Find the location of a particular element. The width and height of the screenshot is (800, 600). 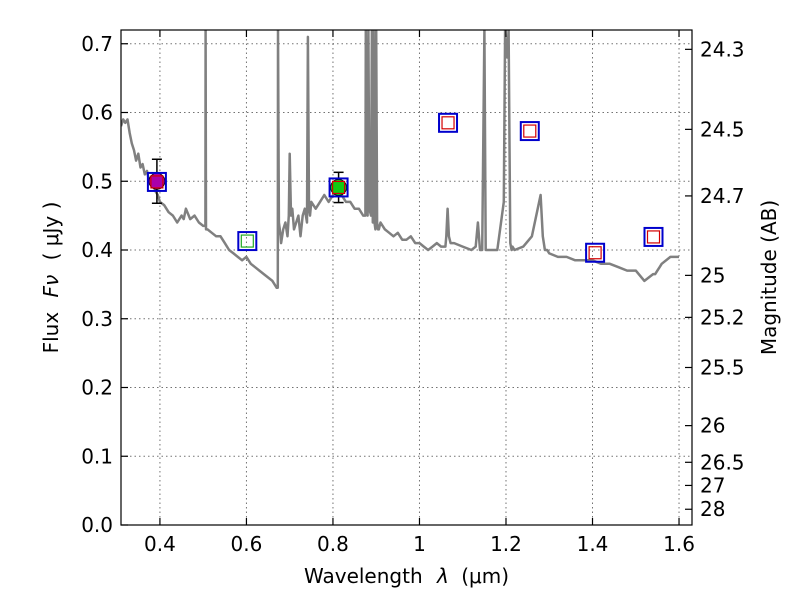

x-tick-label: 1.6 is located at coordinates (679, 544).